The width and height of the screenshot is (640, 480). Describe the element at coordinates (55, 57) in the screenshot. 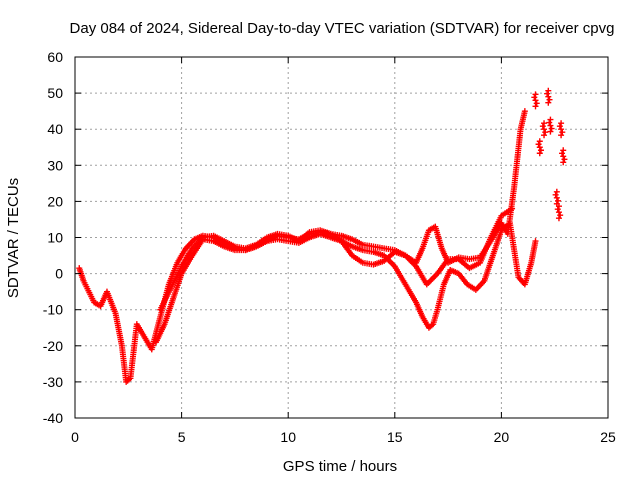

I see `y-tick-label: 60` at that location.